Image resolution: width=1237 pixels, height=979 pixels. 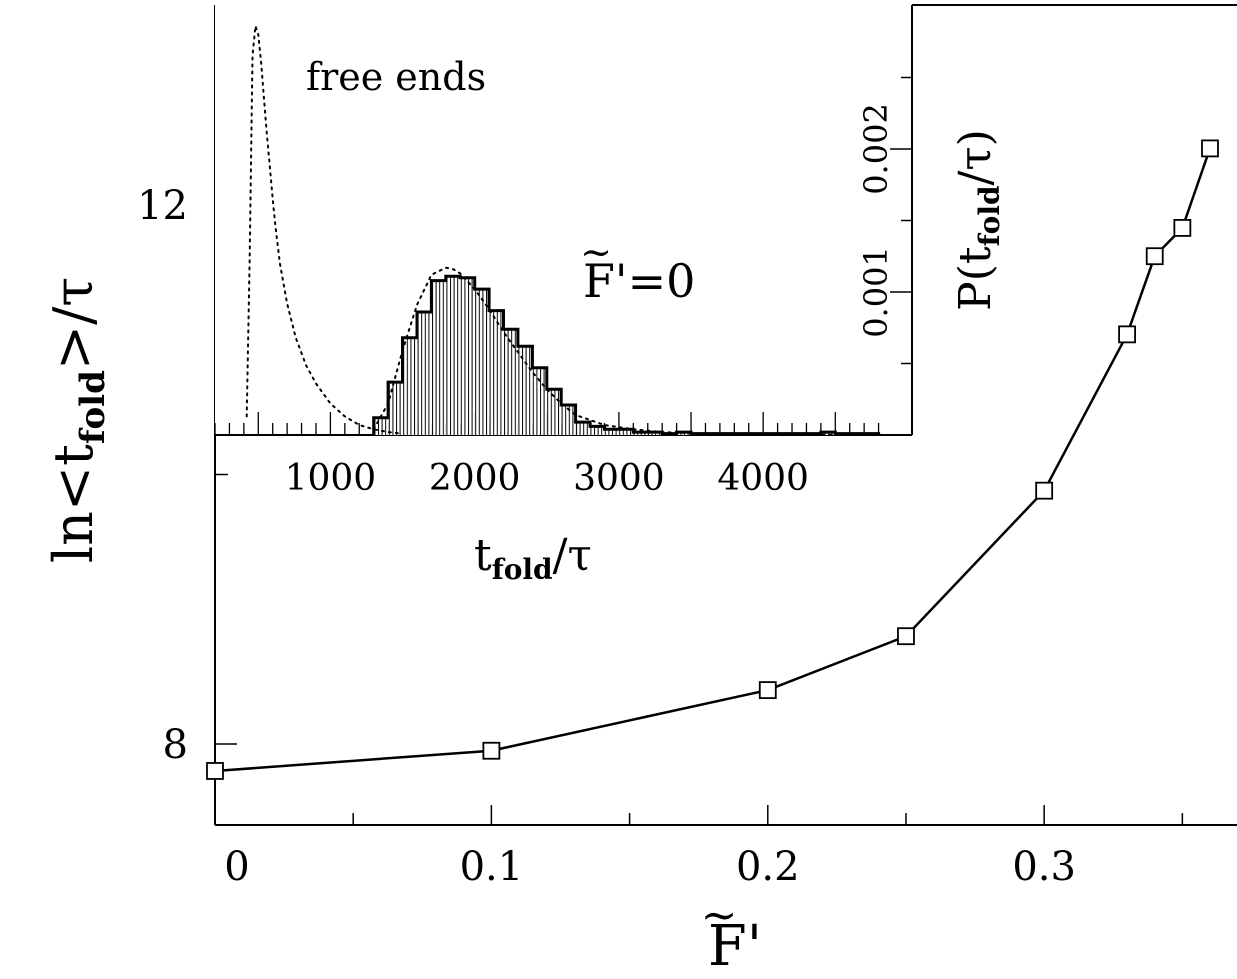 What do you see at coordinates (324, 230) in the screenshot?
I see `free-ends-dotted-curve` at bounding box center [324, 230].